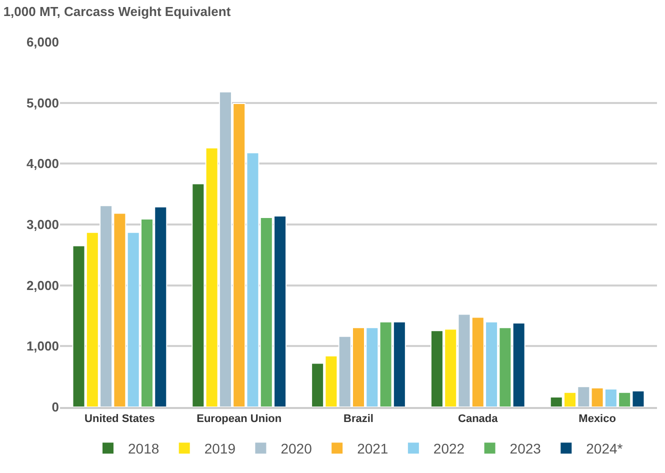 The height and width of the screenshot is (473, 665). What do you see at coordinates (42, 102) in the screenshot?
I see `y-tick-label: 5,000` at bounding box center [42, 102].